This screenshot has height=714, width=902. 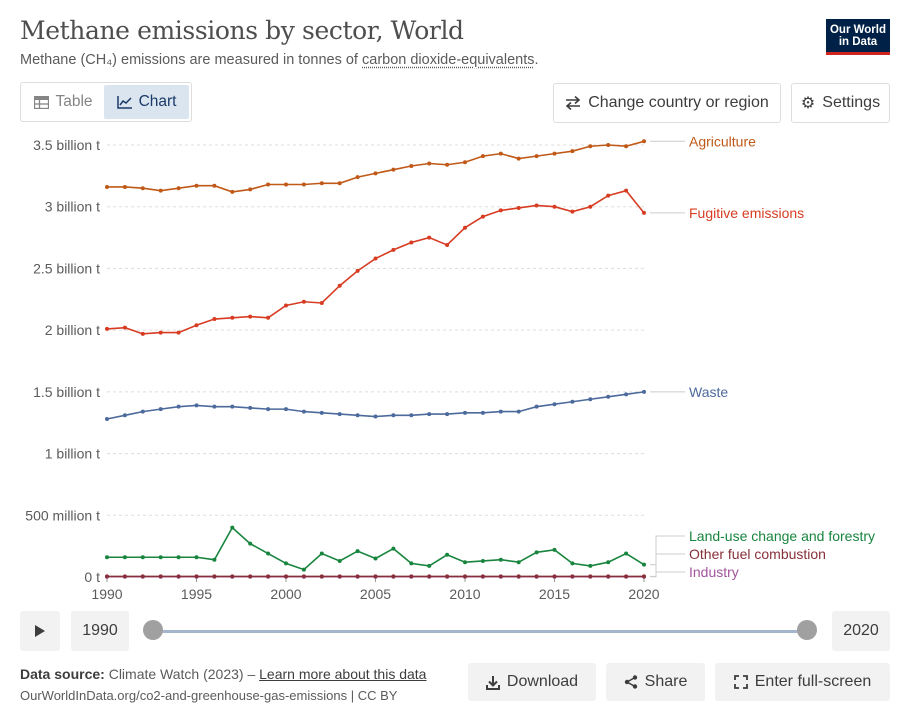 I want to click on subtitle-link: carbon dioxide-equivalents, so click(x=448, y=60).